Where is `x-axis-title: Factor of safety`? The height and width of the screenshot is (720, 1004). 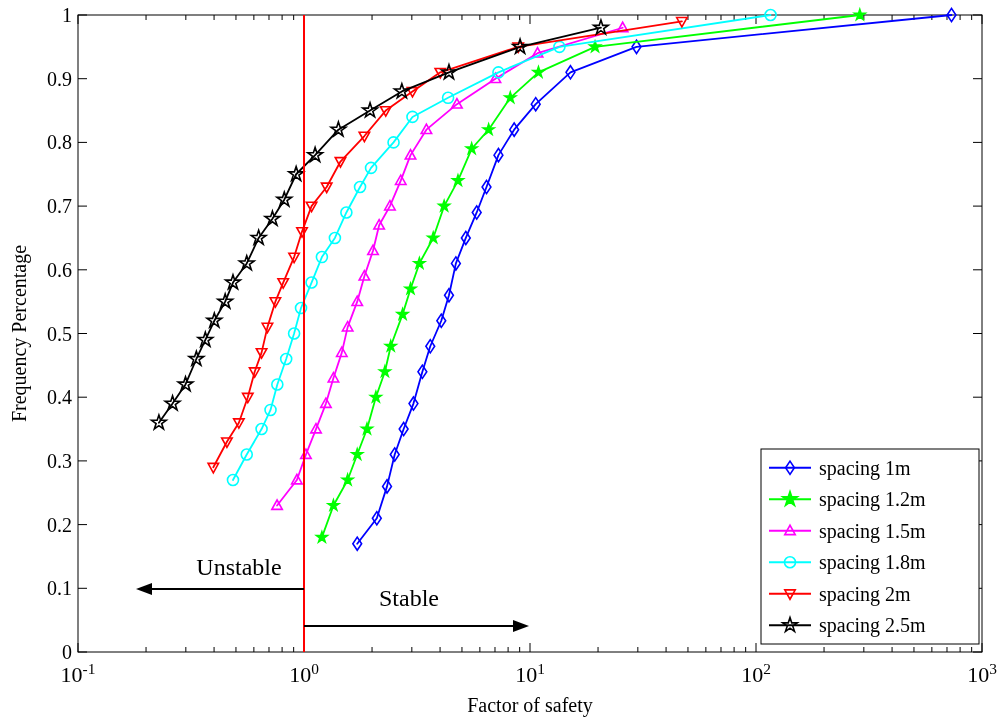
x-axis-title: Factor of safety is located at coordinates (530, 705).